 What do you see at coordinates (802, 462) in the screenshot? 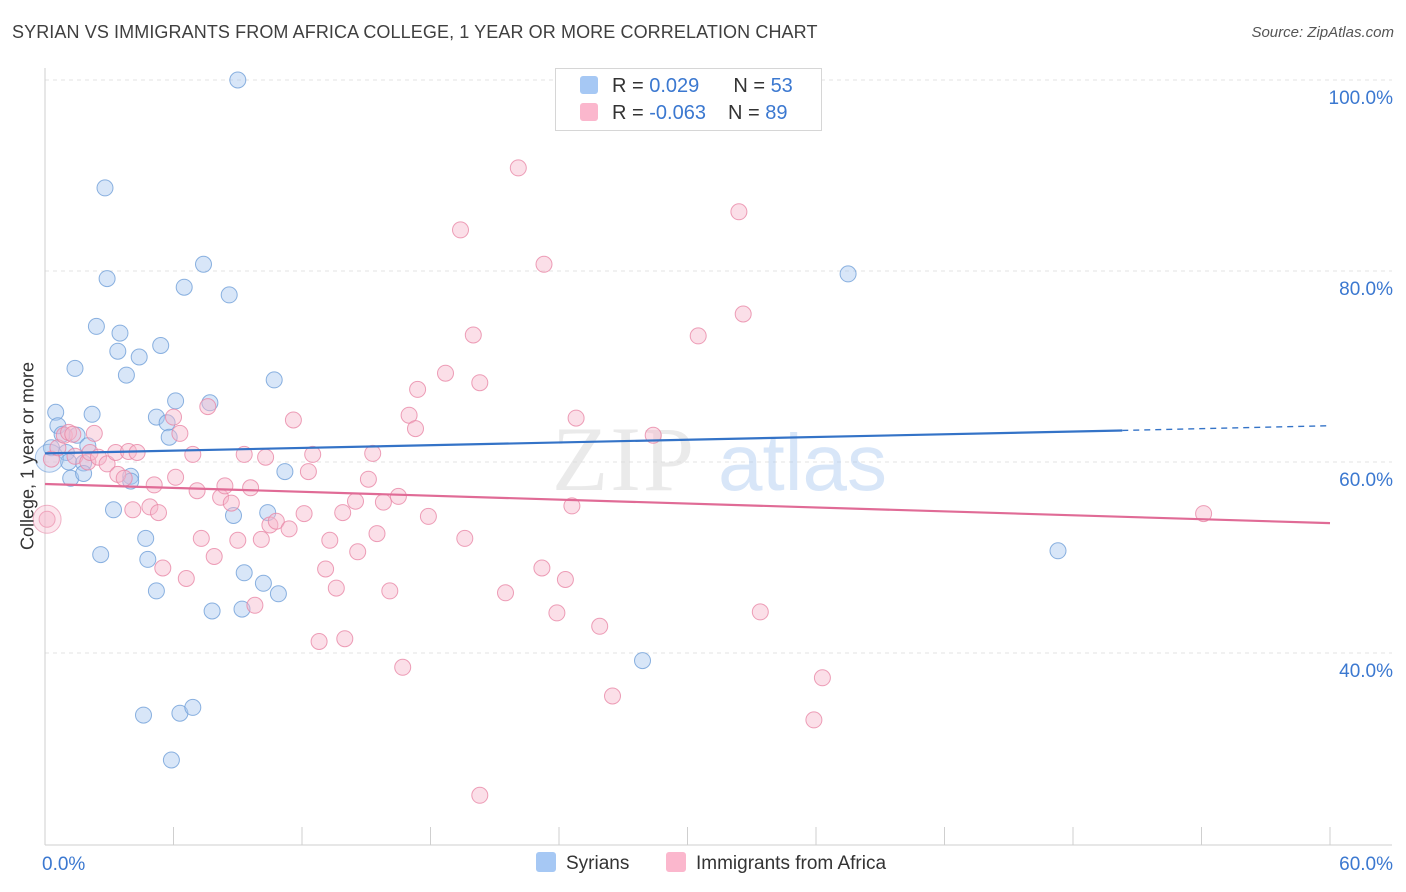
I see `watermark-atlas: atlas` at bounding box center [802, 462].